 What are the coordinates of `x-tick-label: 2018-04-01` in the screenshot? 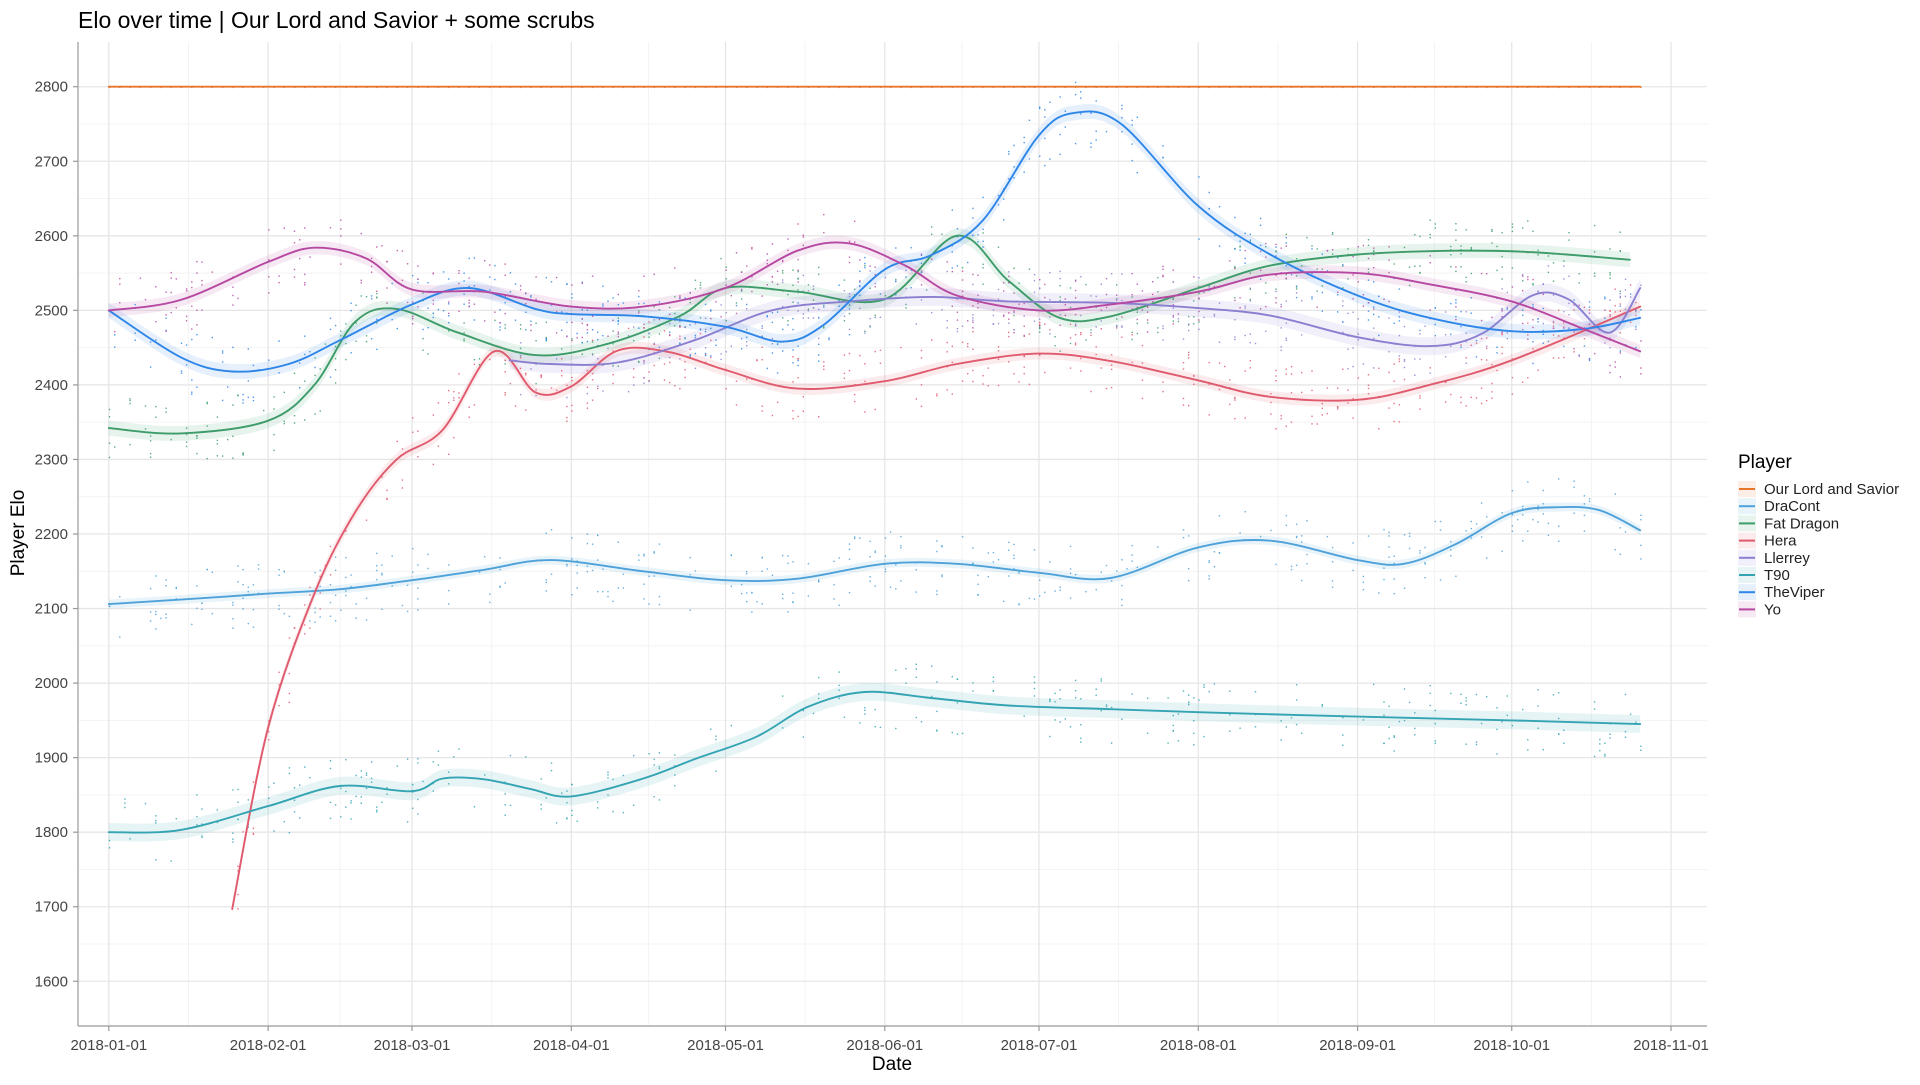 It's located at (571, 1045).